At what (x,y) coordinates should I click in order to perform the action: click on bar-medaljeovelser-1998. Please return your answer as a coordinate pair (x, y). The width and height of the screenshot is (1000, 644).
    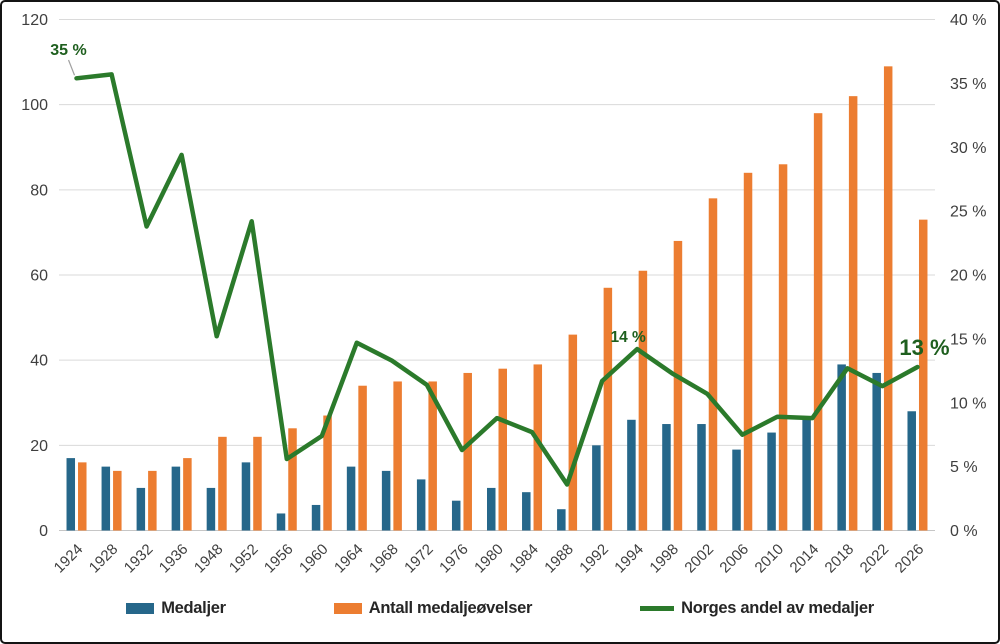
    Looking at the image, I should click on (678, 385).